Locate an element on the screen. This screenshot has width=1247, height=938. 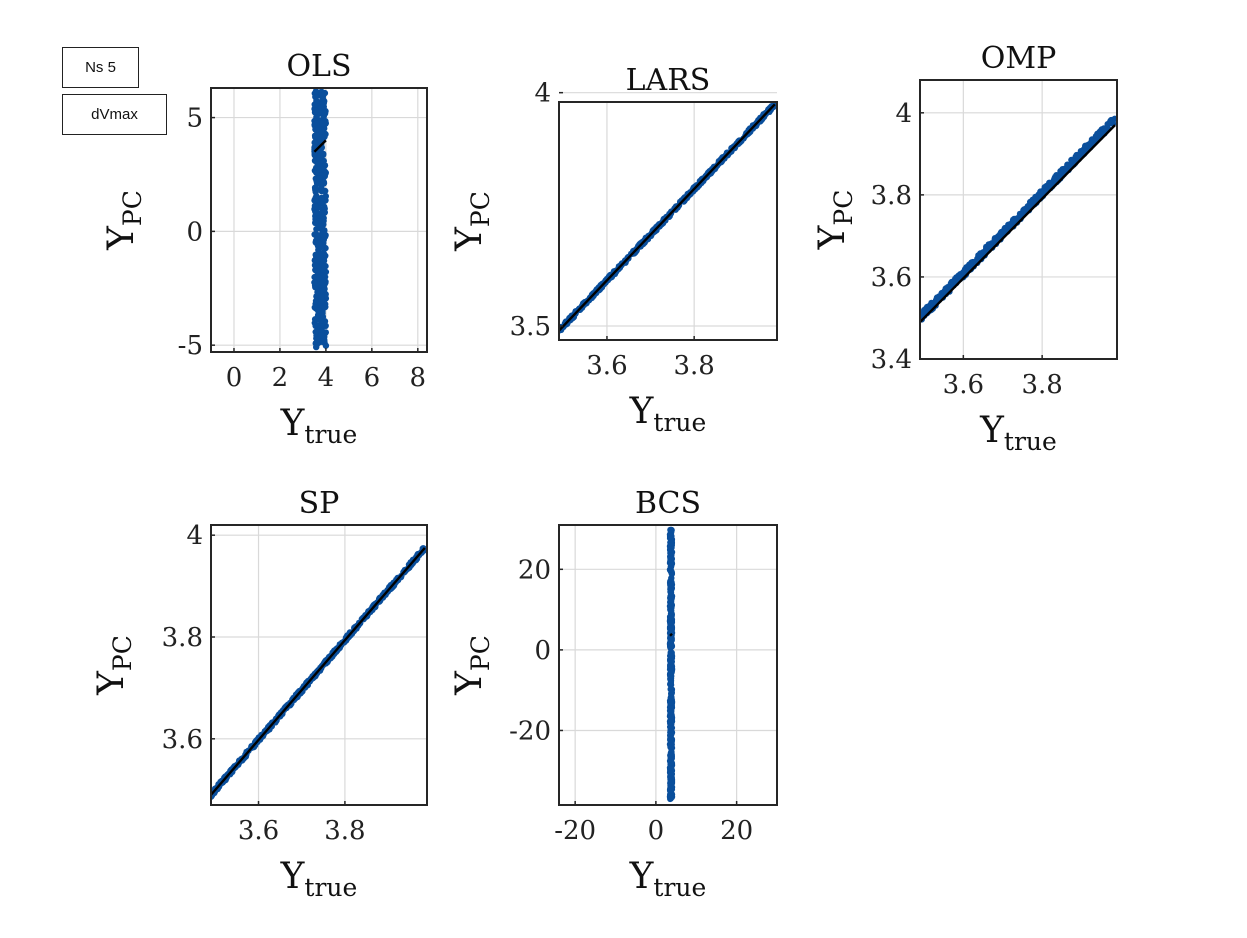
y-tick-label: 4 is located at coordinates (194, 536).